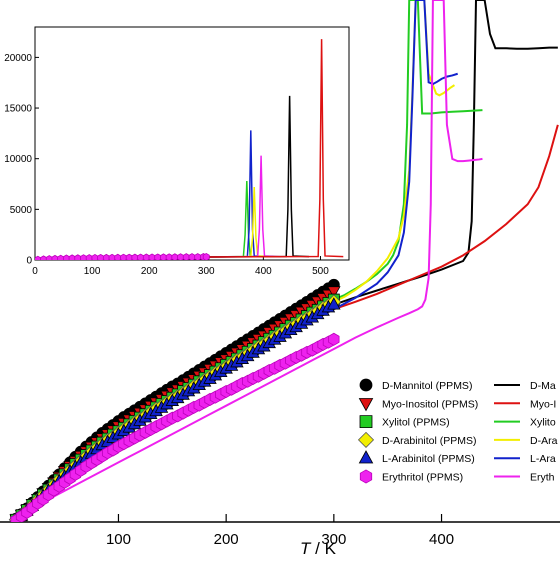 Image resolution: width=560 pixels, height=565 pixels. Describe the element at coordinates (320, 271) in the screenshot. I see `inset-x-tick-label: 500` at that location.